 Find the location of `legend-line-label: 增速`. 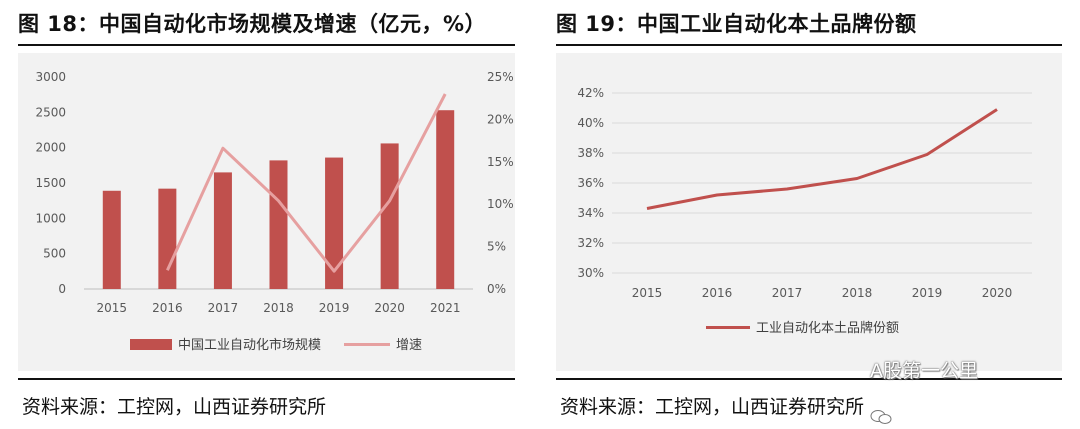

legend-line-label: 增速 is located at coordinates (409, 345).